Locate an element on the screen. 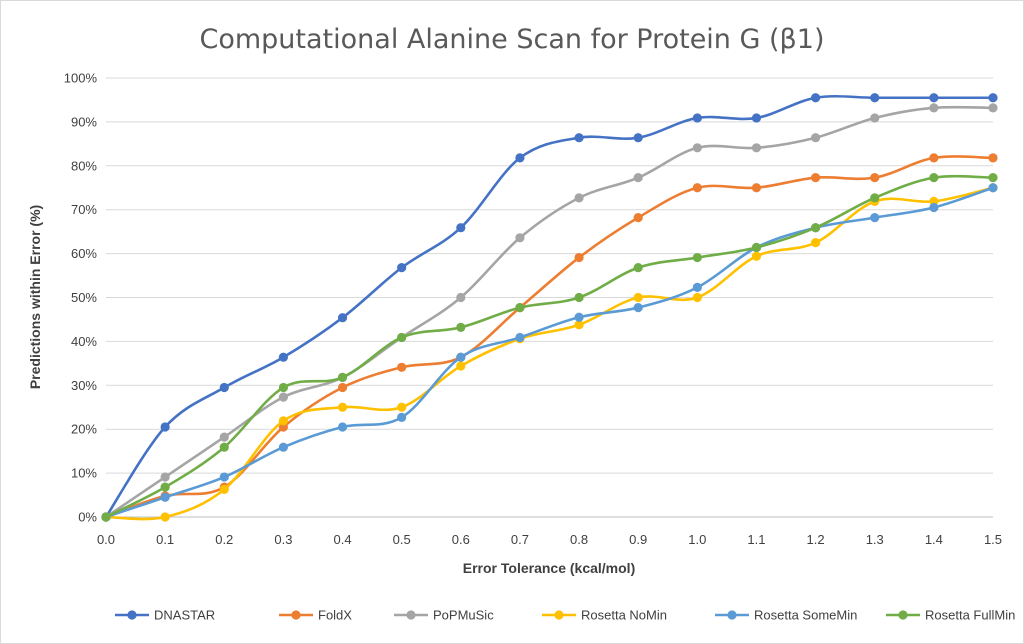 The image size is (1024, 644). y-tick-label: 90% is located at coordinates (84, 121).